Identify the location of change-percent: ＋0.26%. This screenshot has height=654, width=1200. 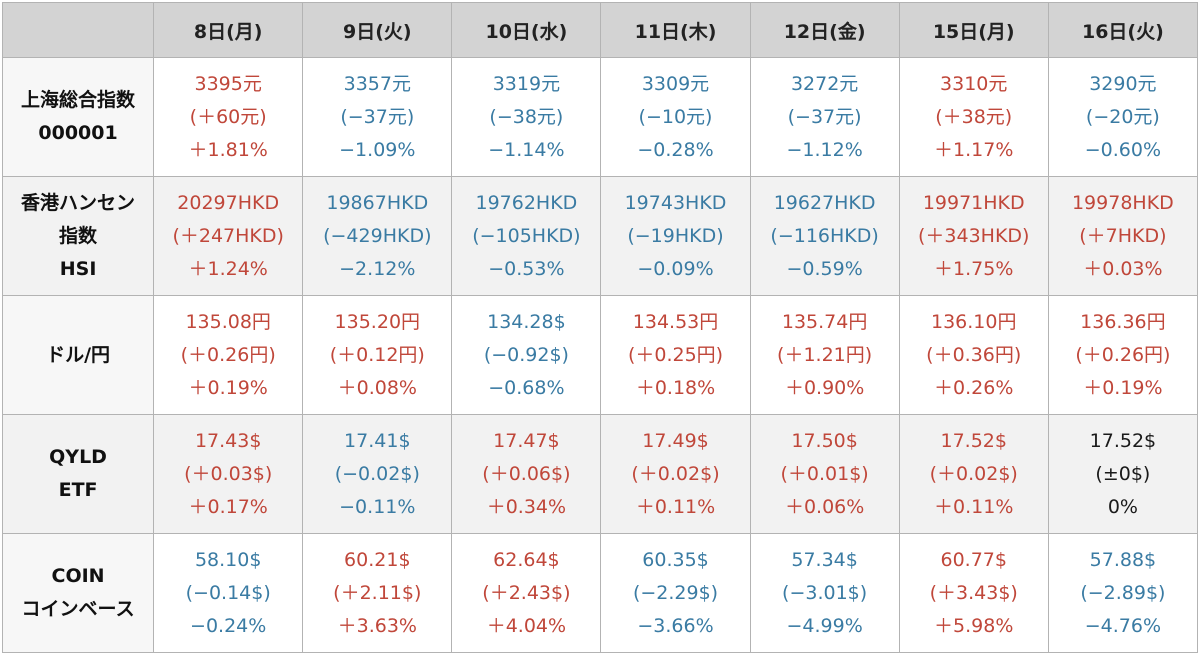
(974, 387).